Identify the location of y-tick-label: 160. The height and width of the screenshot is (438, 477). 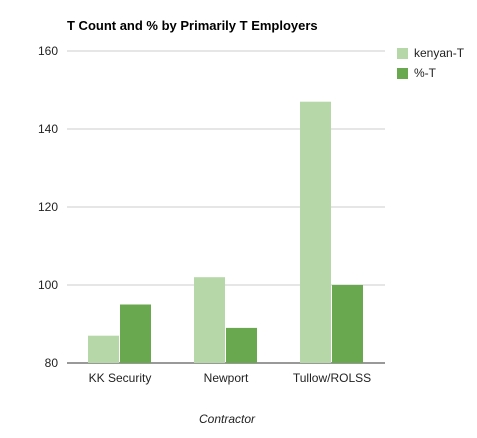
(48, 51).